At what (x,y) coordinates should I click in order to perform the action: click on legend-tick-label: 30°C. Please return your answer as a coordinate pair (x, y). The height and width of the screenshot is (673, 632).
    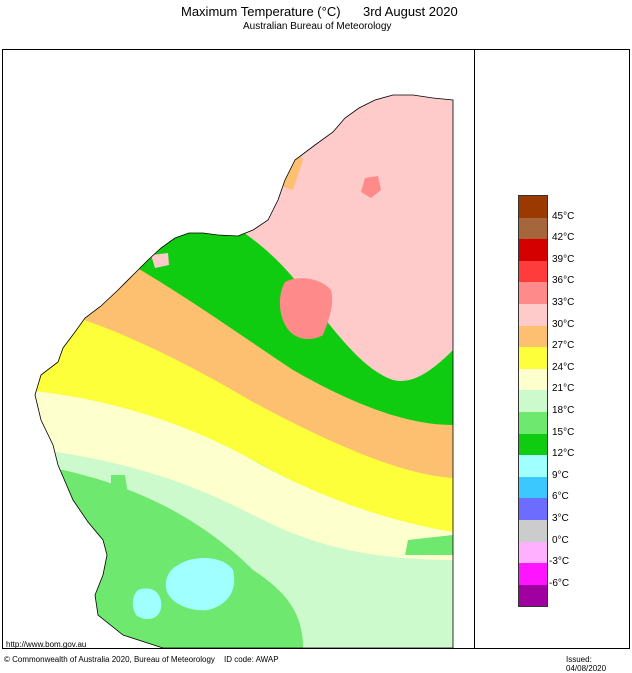
    Looking at the image, I should click on (563, 324).